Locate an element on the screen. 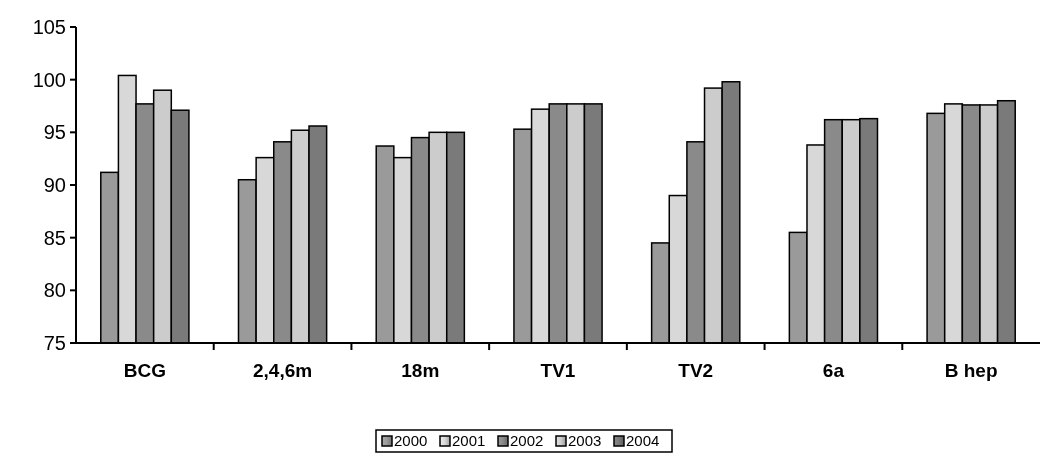 Image resolution: width=1048 pixels, height=464 pixels. y-tick-label: 85 is located at coordinates (54, 237).